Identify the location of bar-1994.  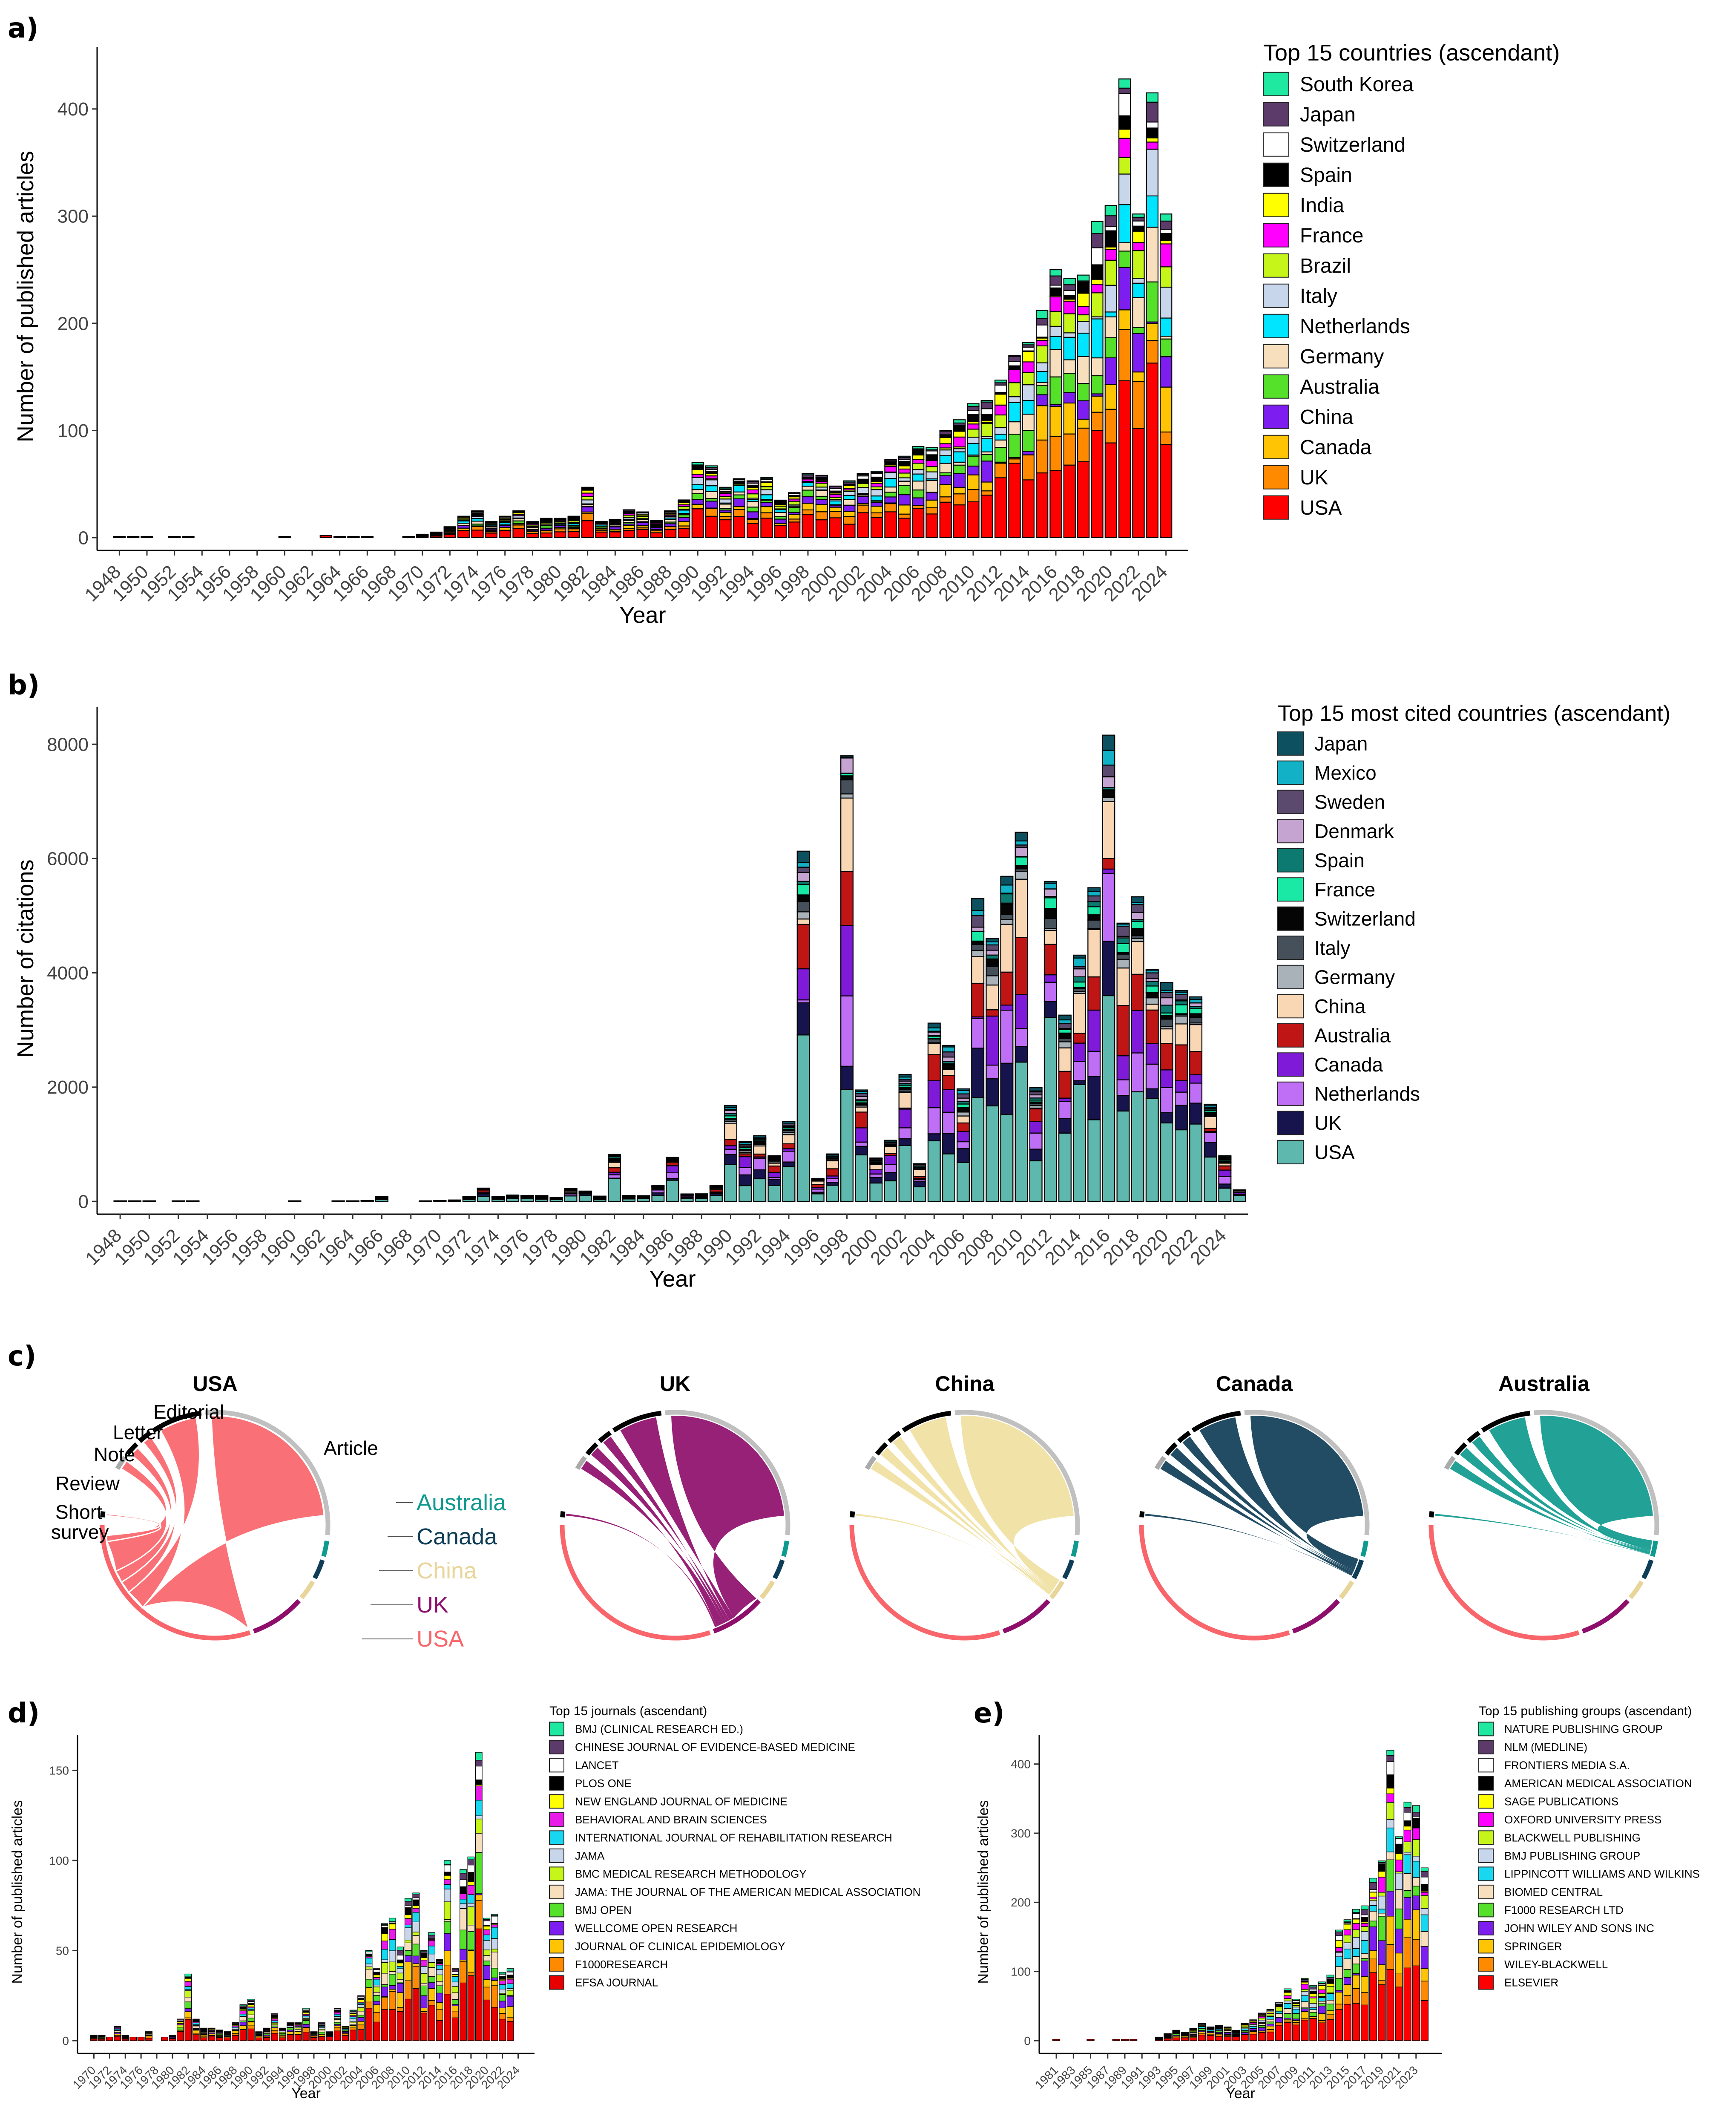
(1168, 2037).